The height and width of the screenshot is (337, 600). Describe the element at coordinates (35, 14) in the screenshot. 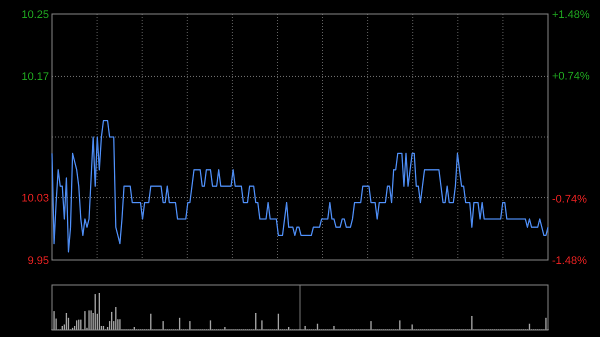

I see `y-tick-label: 10.25` at that location.